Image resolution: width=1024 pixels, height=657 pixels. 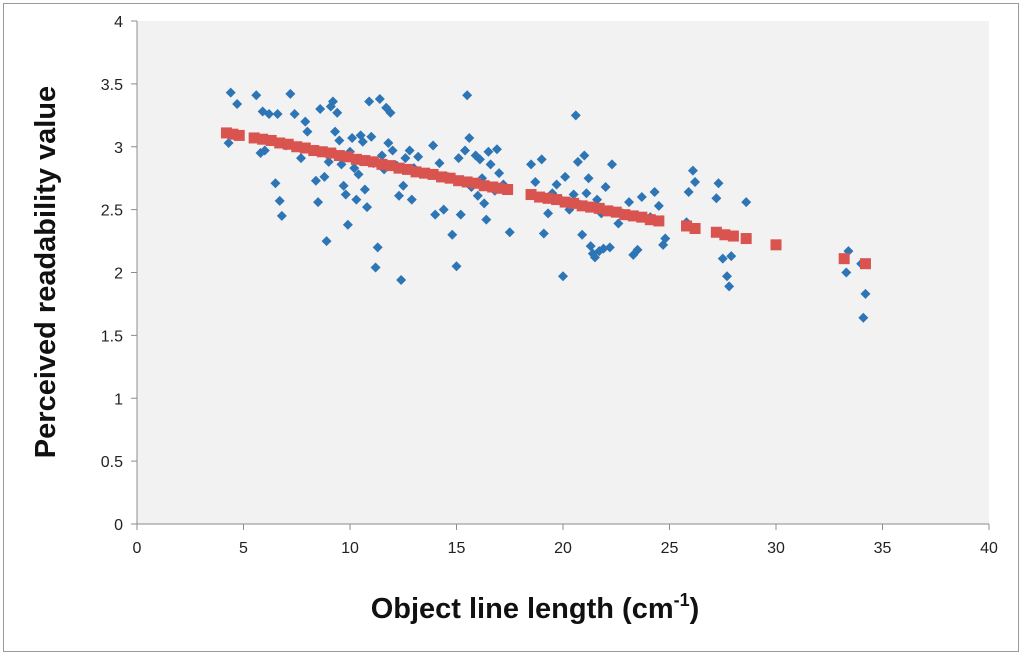 I want to click on x-axis-title: Object line length (cm-1), so click(x=535, y=607).